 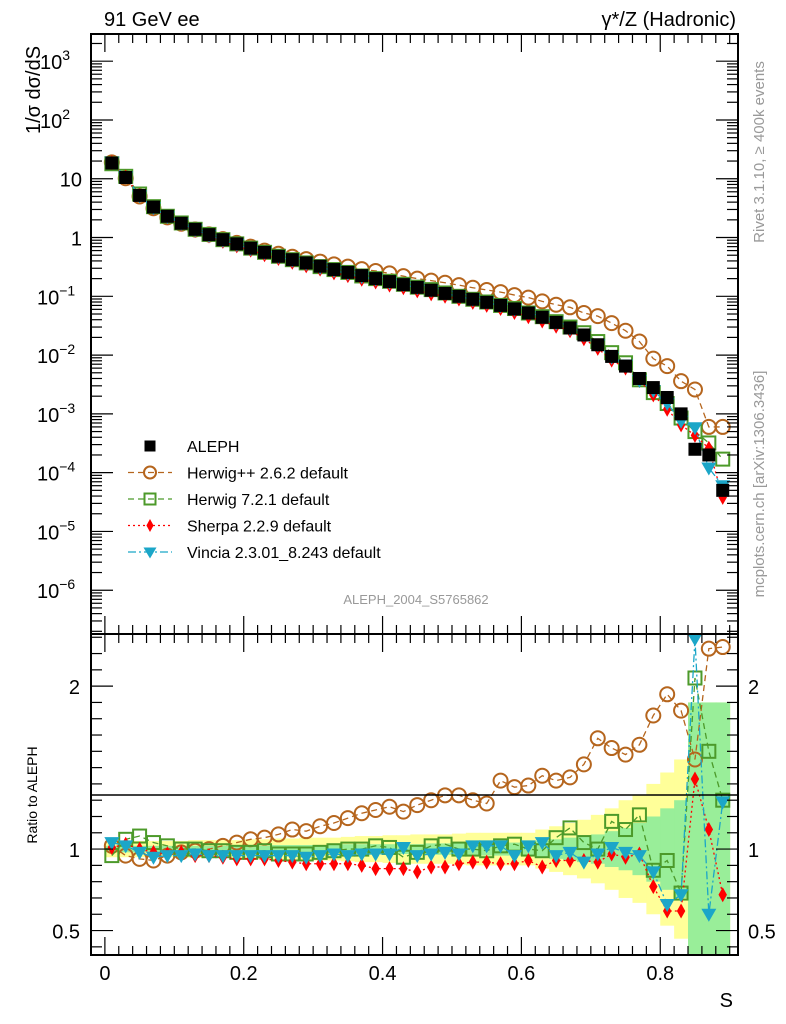 What do you see at coordinates (383, 974) in the screenshot?
I see `x-tick-label: 0.4` at bounding box center [383, 974].